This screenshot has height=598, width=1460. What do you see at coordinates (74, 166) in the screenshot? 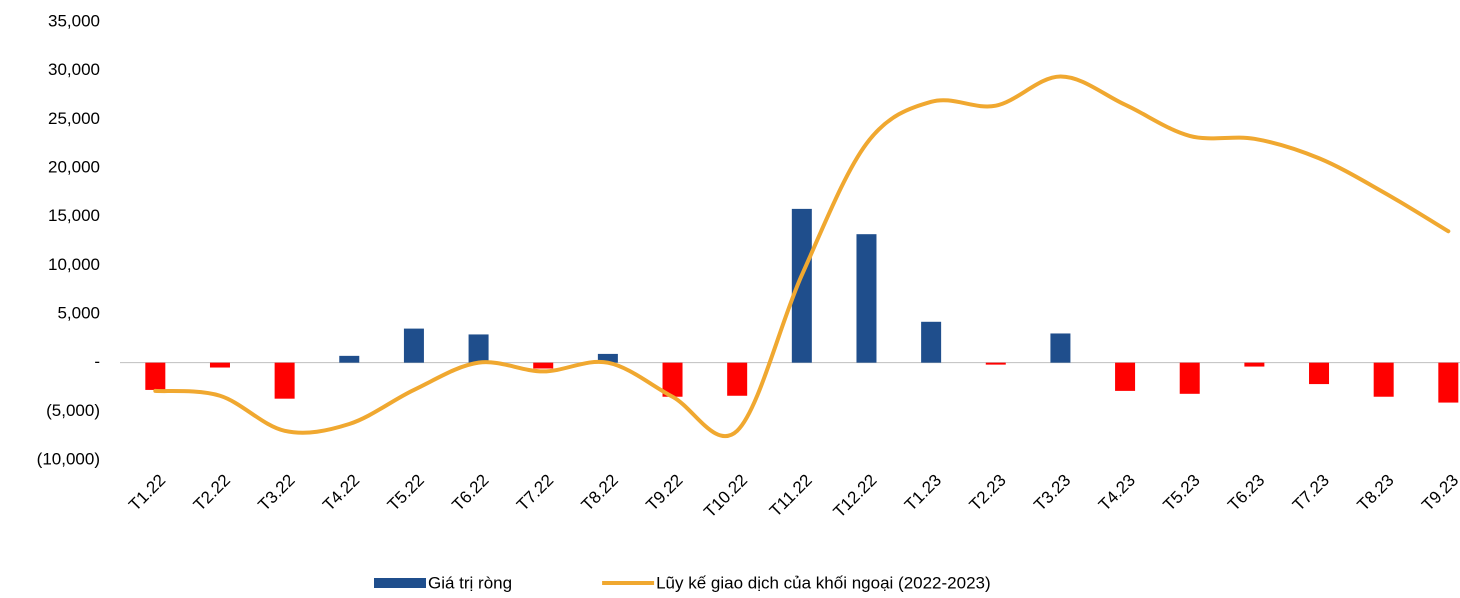
I see `y-tick-label: 20,000` at bounding box center [74, 166].